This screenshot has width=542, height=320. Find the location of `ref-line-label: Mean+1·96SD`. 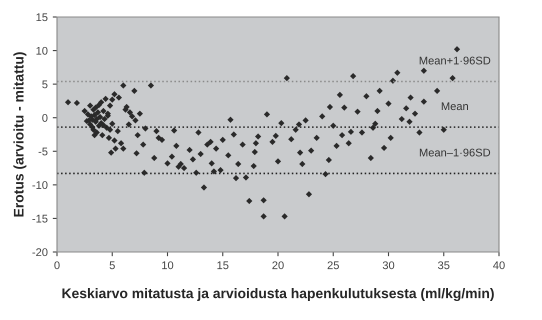

ref-line-label: Mean+1·96SD is located at coordinates (455, 60).